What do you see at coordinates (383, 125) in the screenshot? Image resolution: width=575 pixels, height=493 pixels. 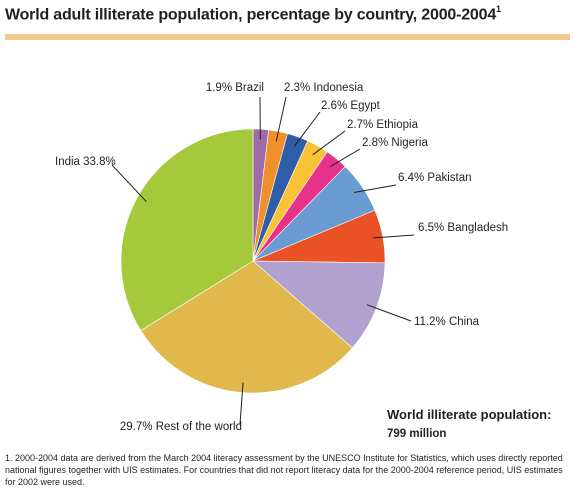 I see `slice-label-ethiopia: 2.7% Ethiopia` at bounding box center [383, 125].